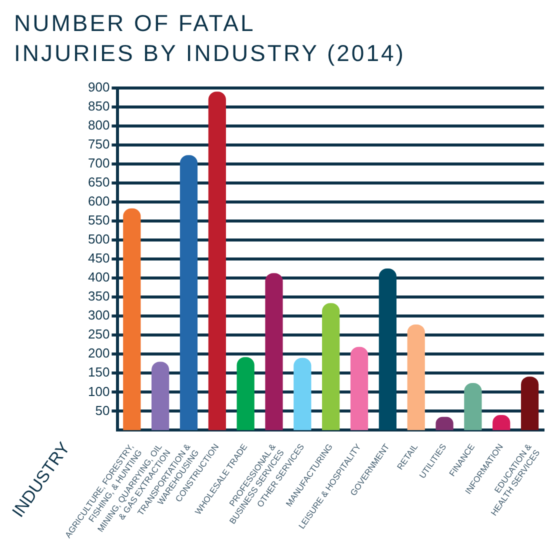  What do you see at coordinates (99, 201) in the screenshot?
I see `y-tick-label: 600` at bounding box center [99, 201].